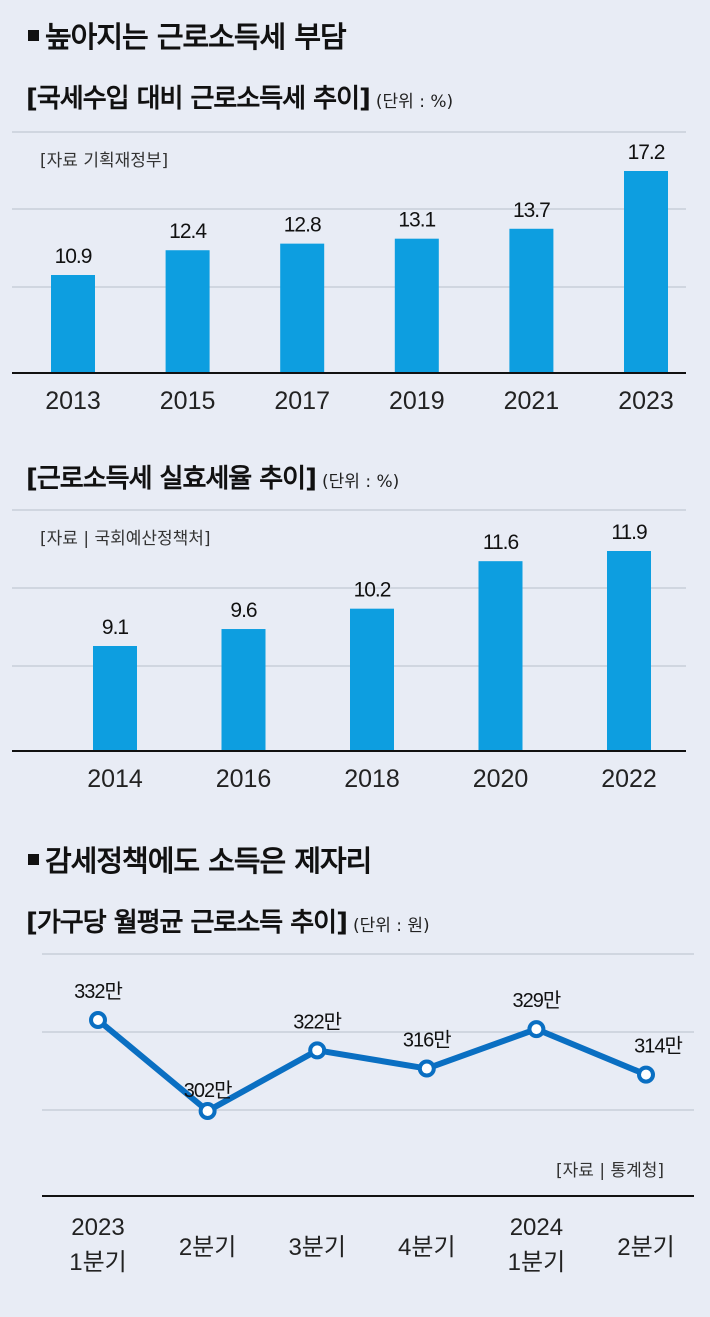 This screenshot has height=1317, width=710. I want to click on data-label: 13.1, so click(416, 220).